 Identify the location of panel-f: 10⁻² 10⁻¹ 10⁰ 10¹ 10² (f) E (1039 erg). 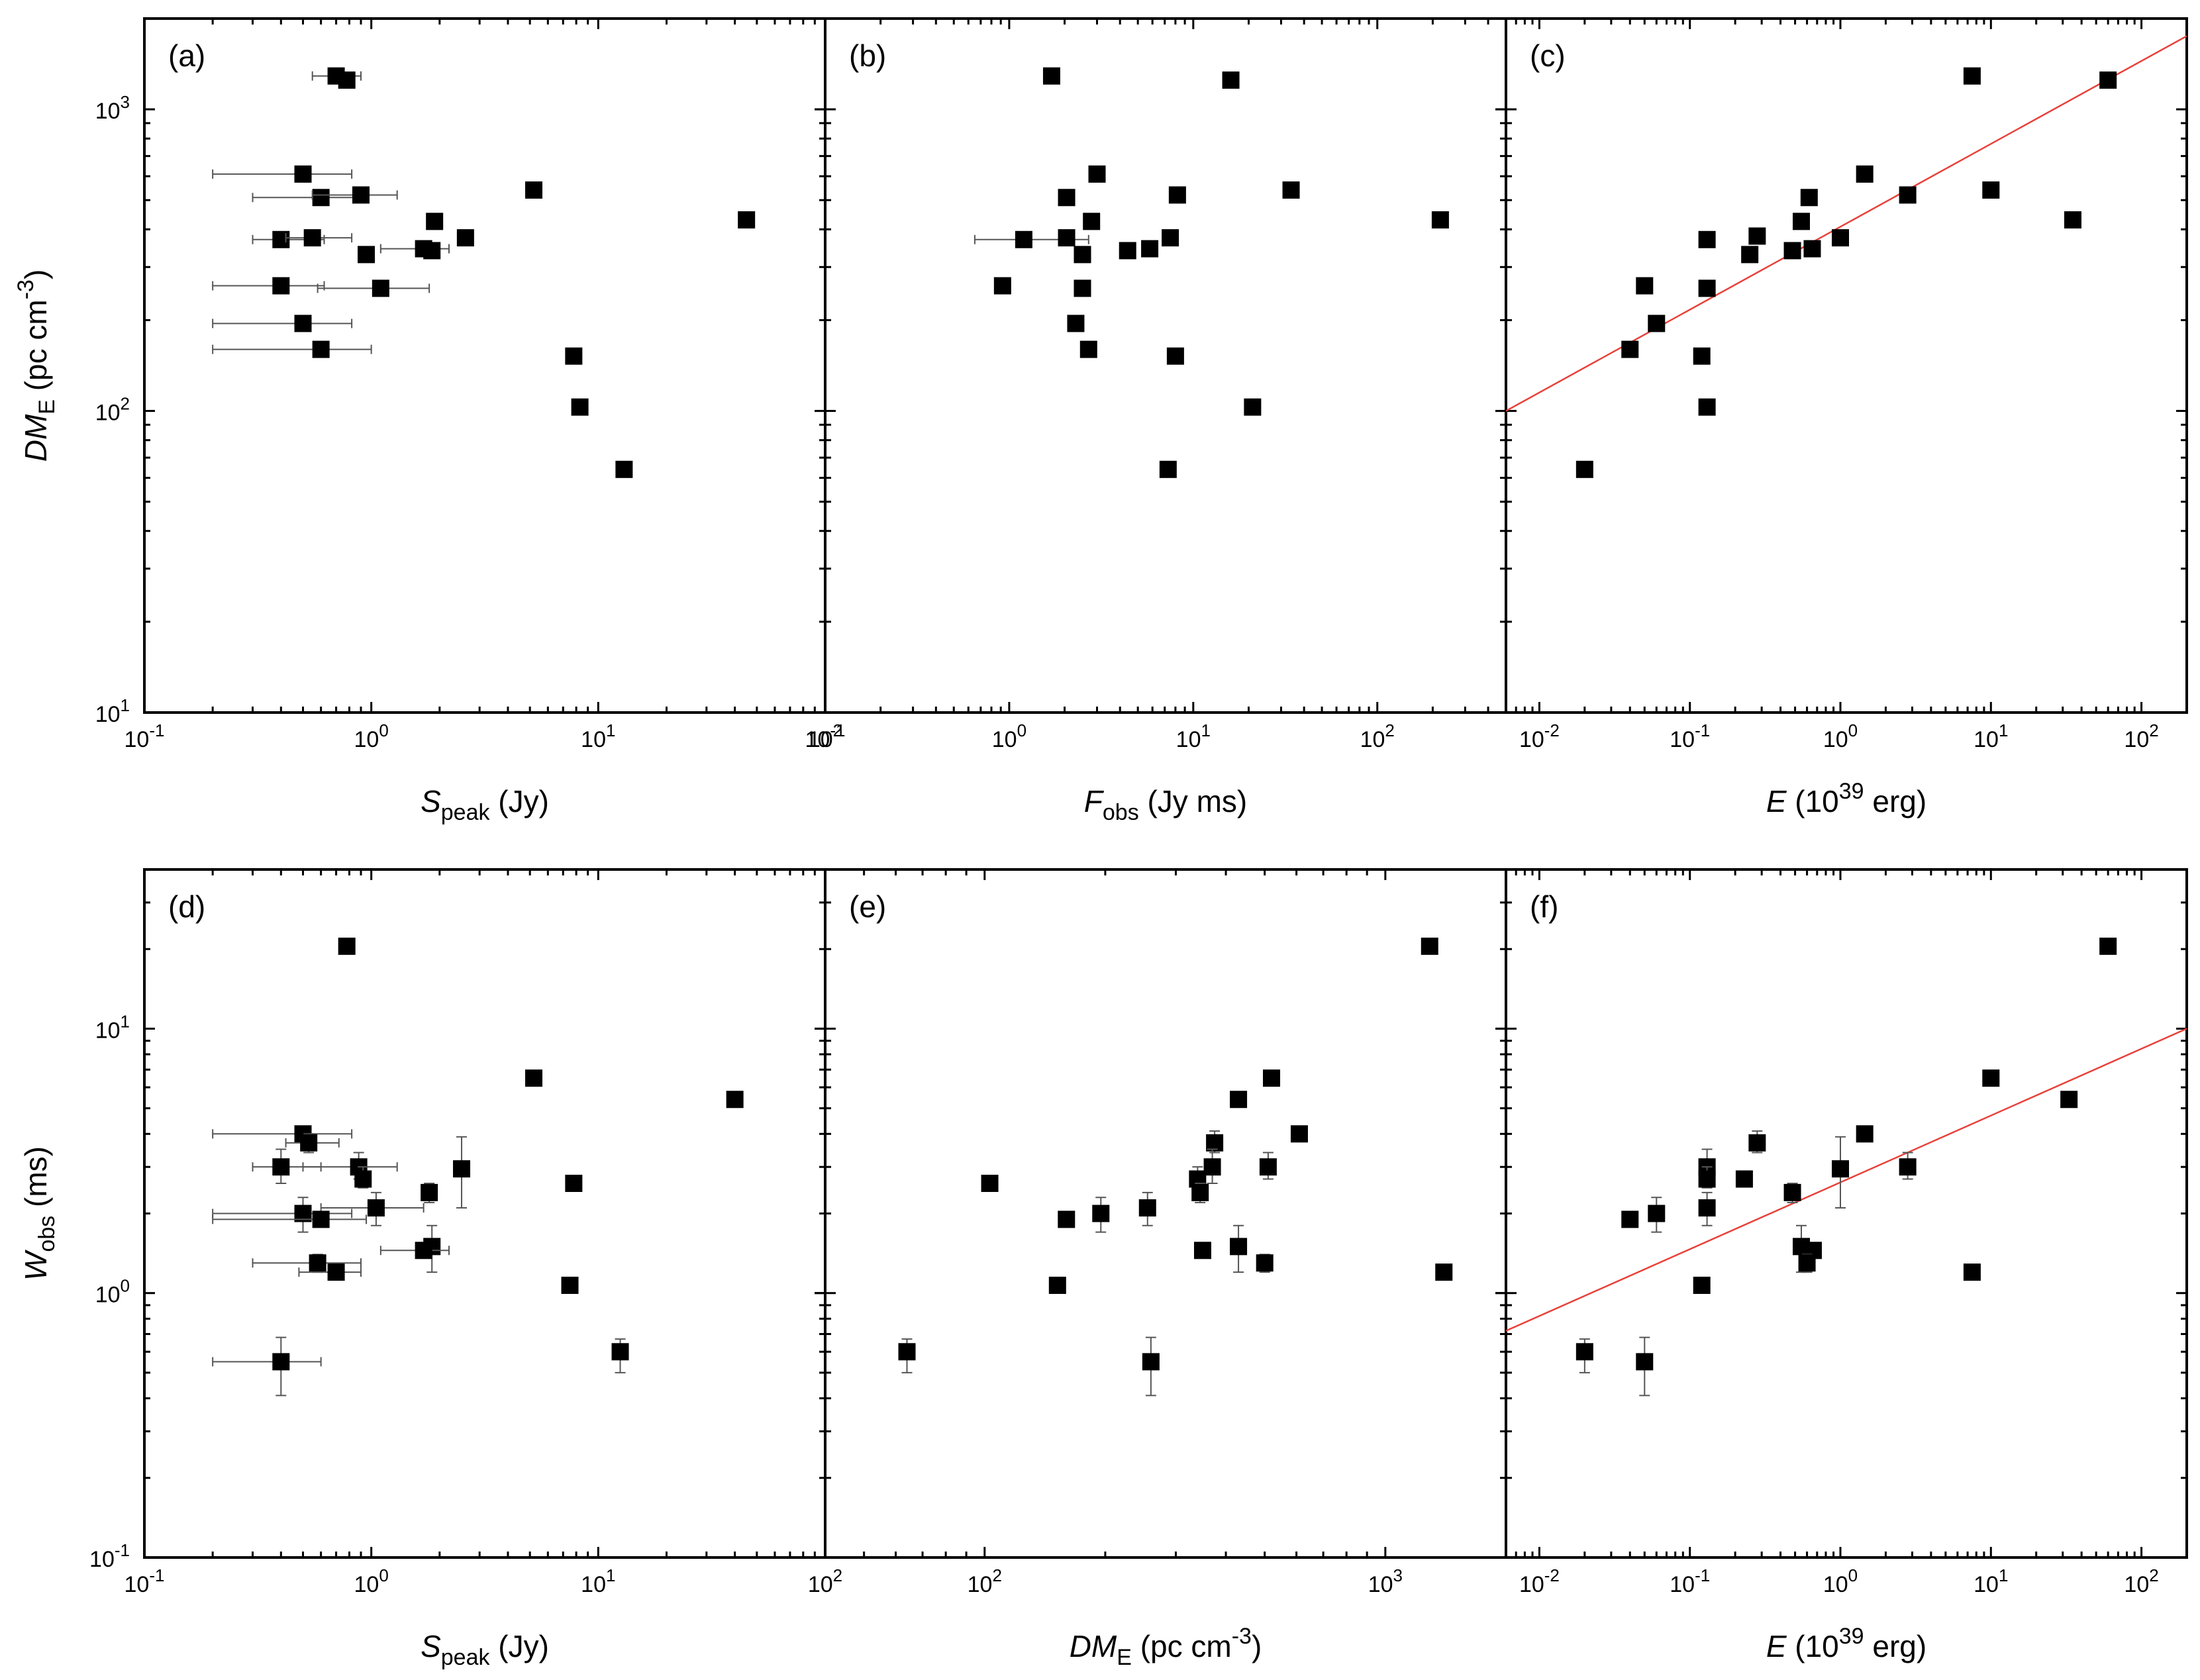
(1842, 1265).